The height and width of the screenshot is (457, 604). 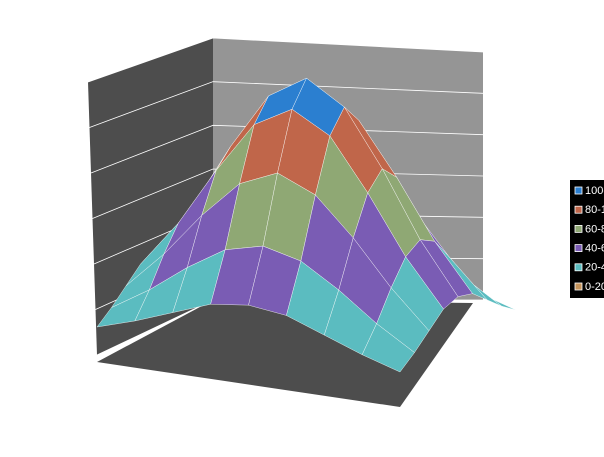 What do you see at coordinates (594, 210) in the screenshot?
I see `legend-label: 80-100` at bounding box center [594, 210].